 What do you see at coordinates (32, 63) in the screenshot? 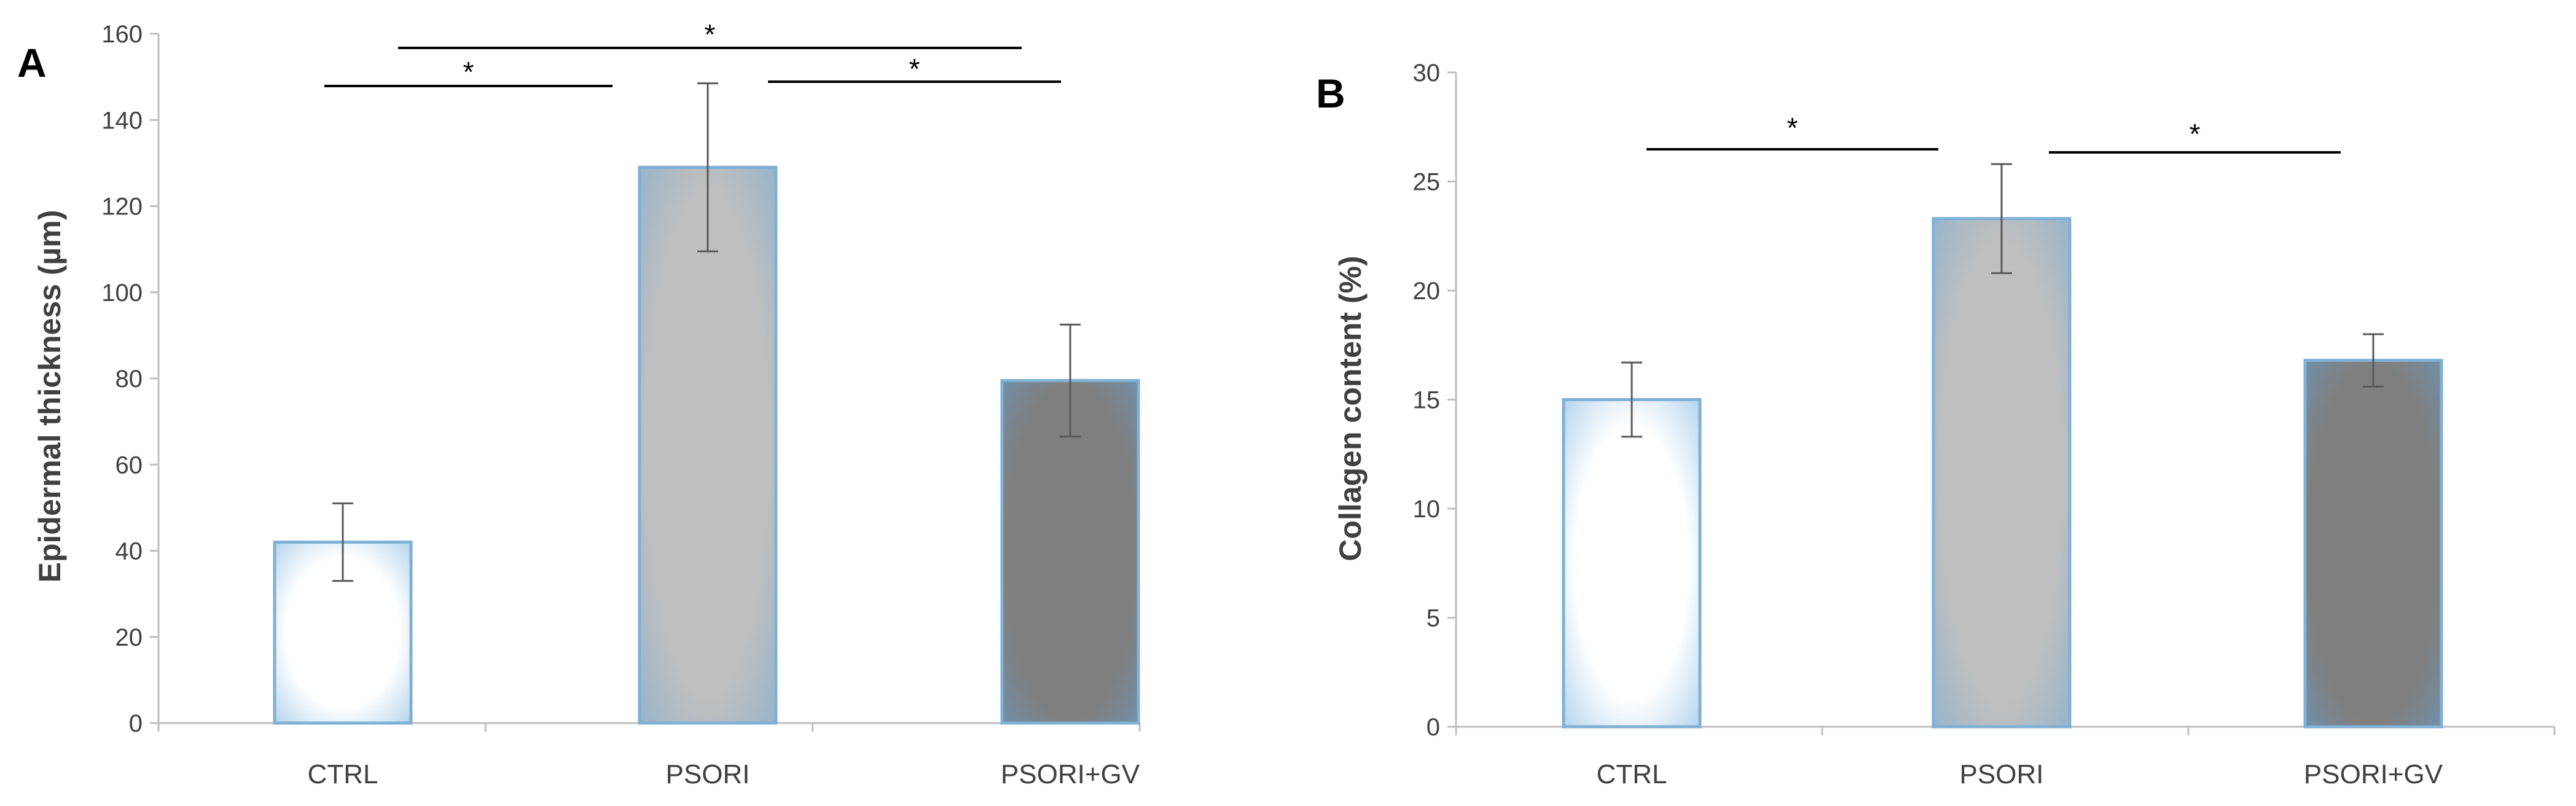
I see `panel-label-a: A` at bounding box center [32, 63].